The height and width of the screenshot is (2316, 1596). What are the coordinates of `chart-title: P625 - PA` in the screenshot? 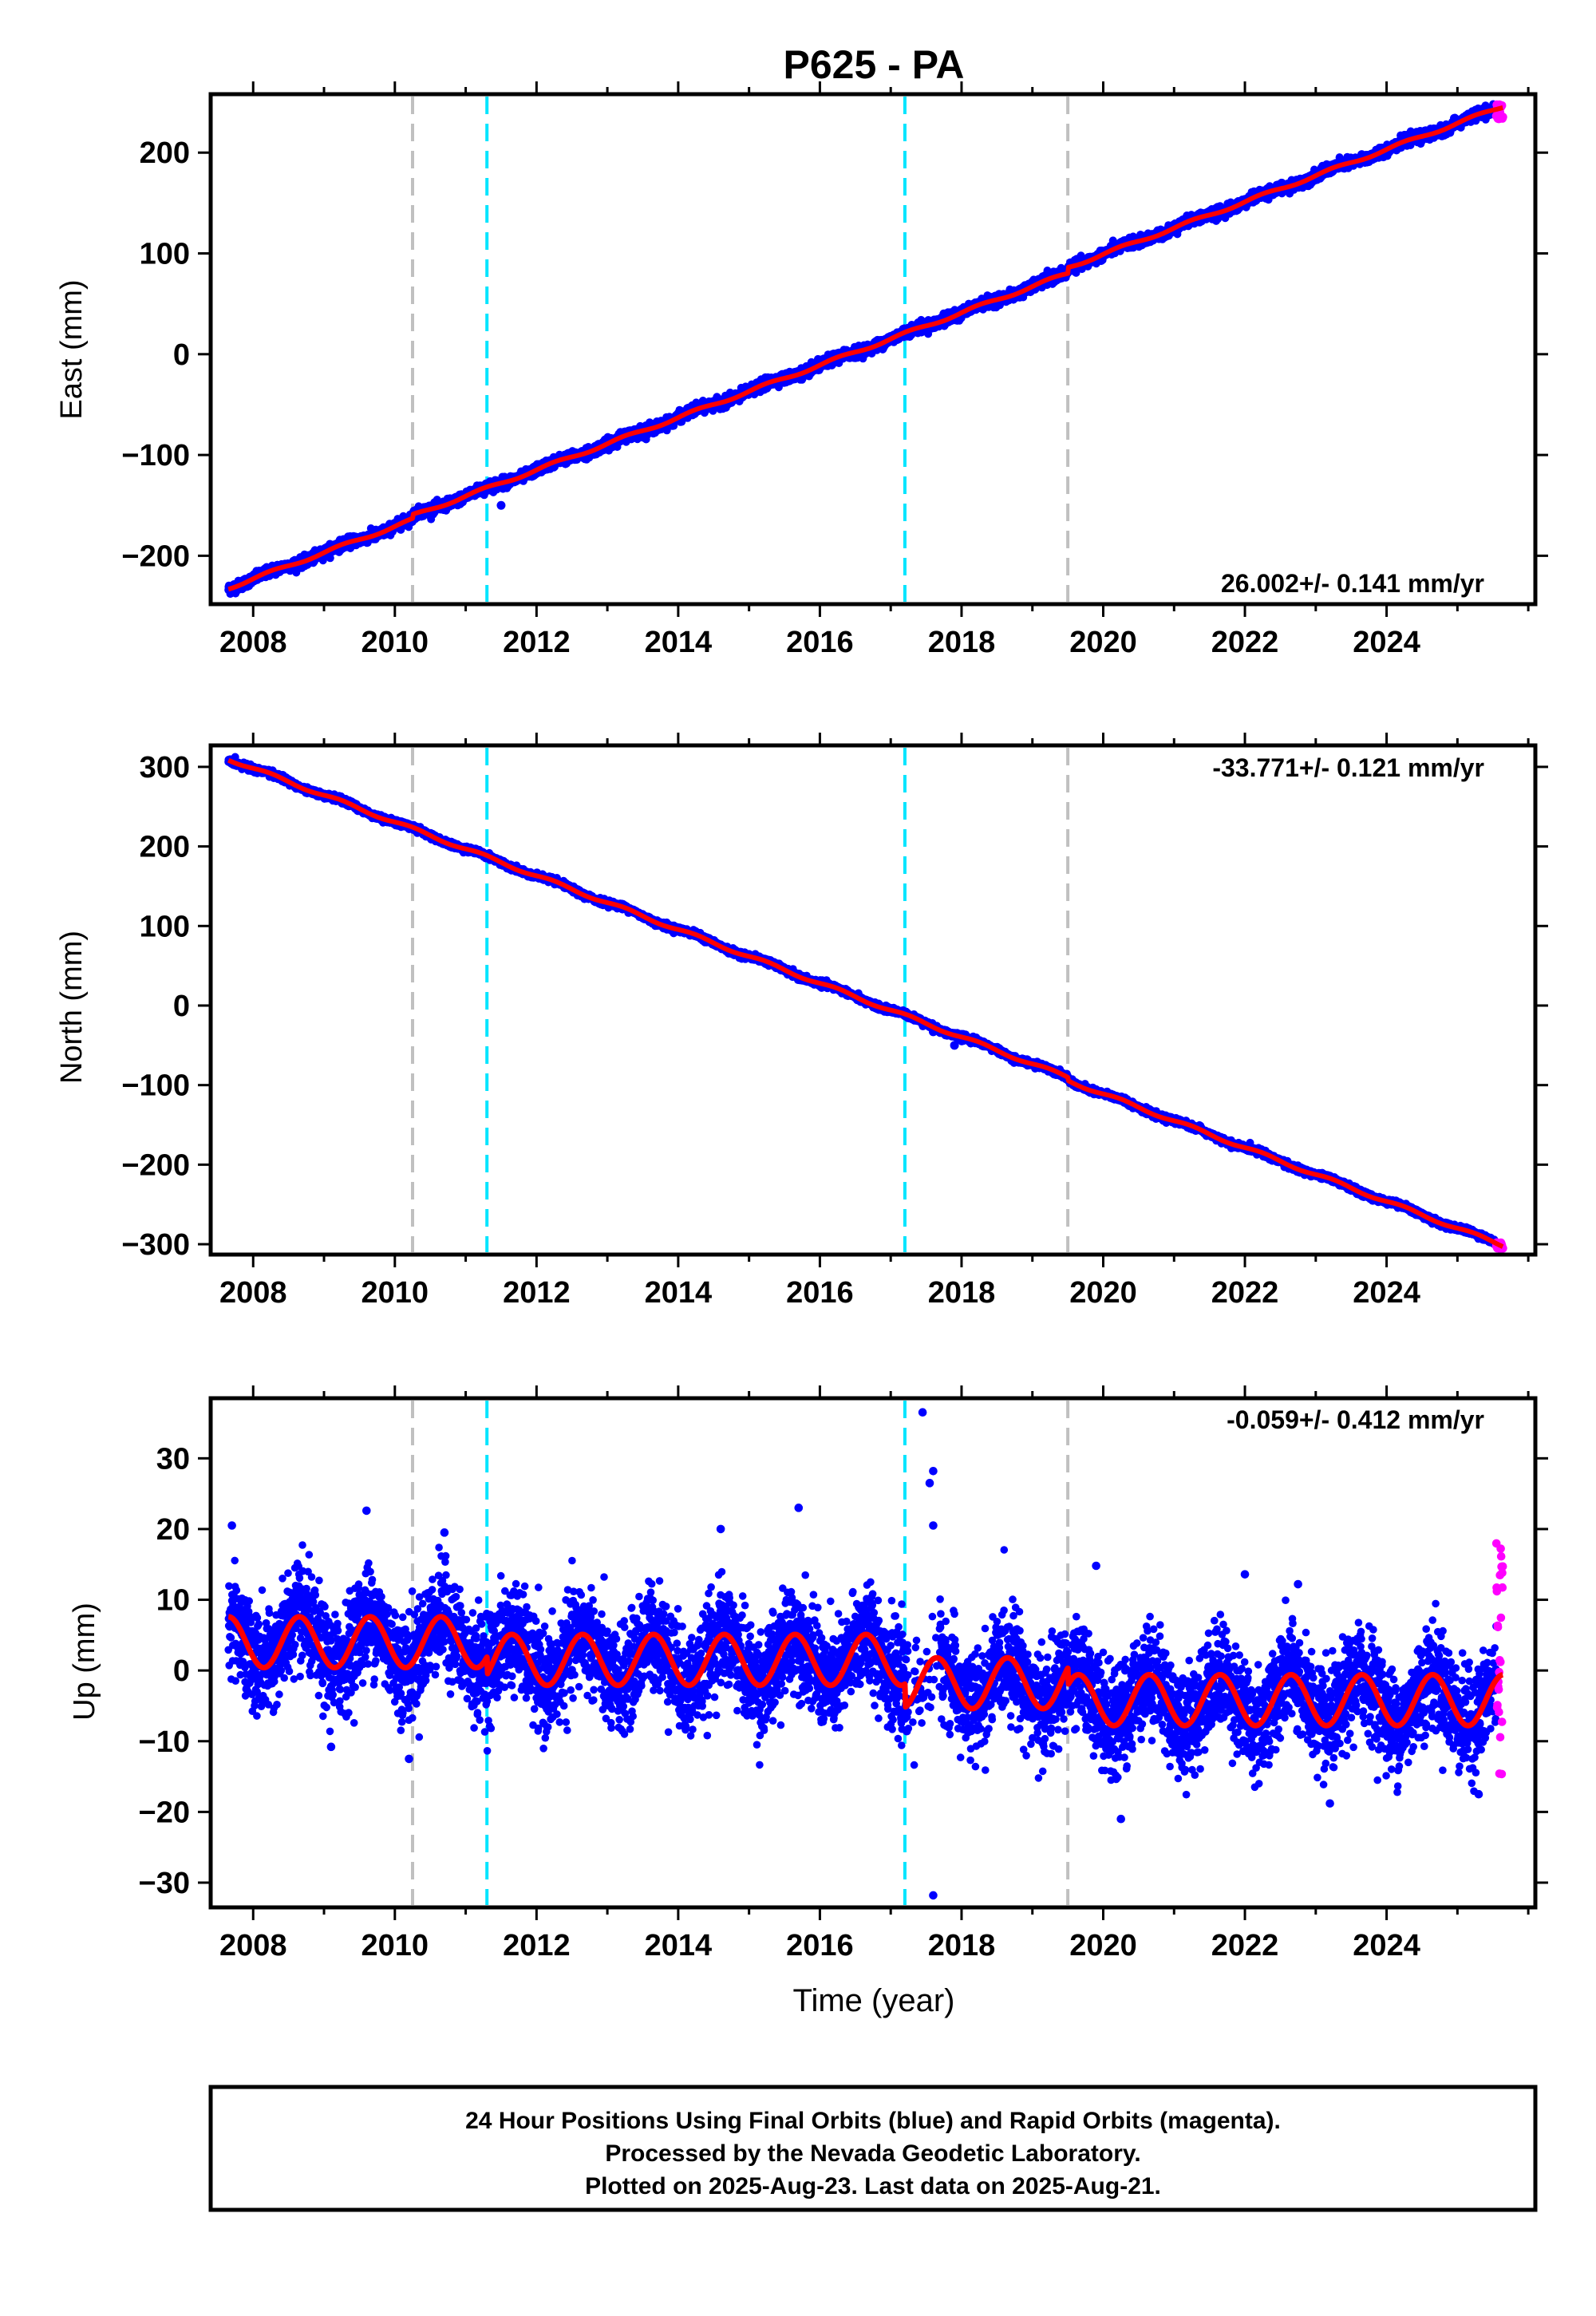 It's located at (874, 64).